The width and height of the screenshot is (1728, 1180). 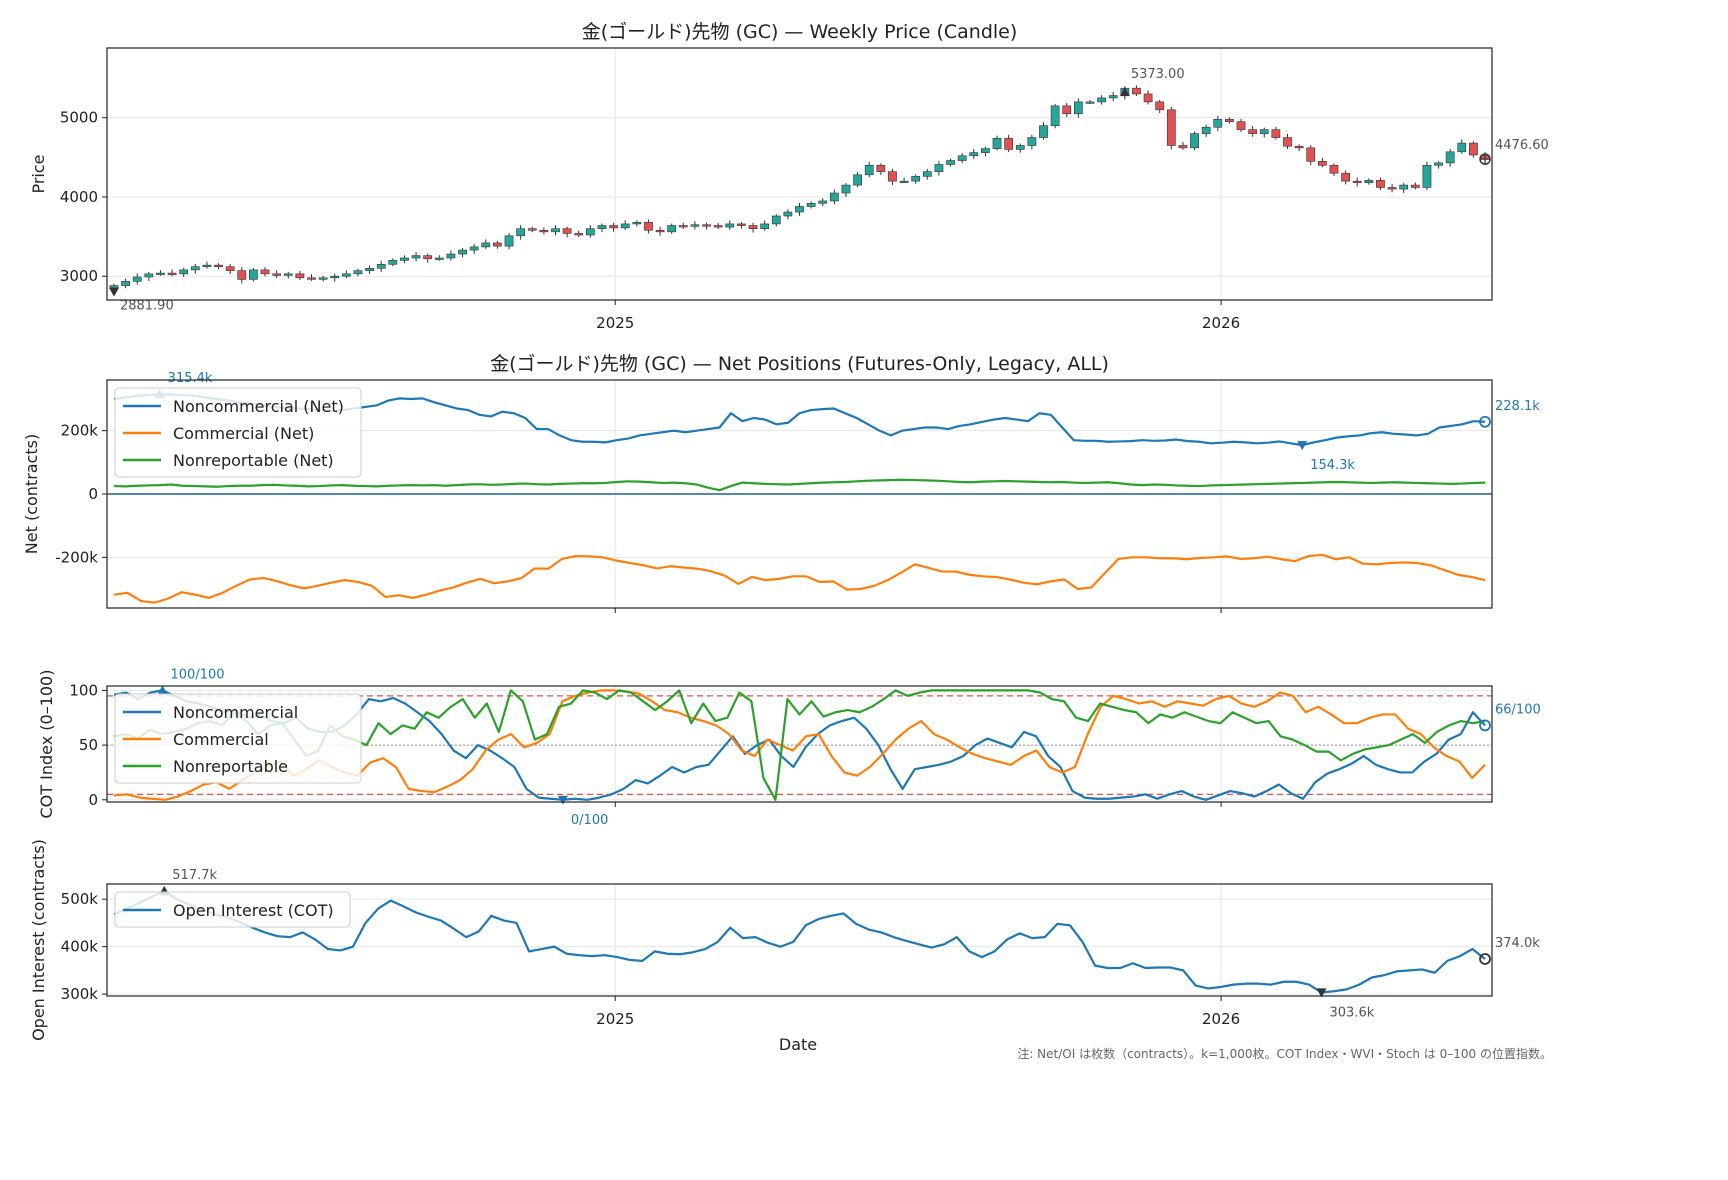 I want to click on x-tick-label: 2026, so click(x=1221, y=323).